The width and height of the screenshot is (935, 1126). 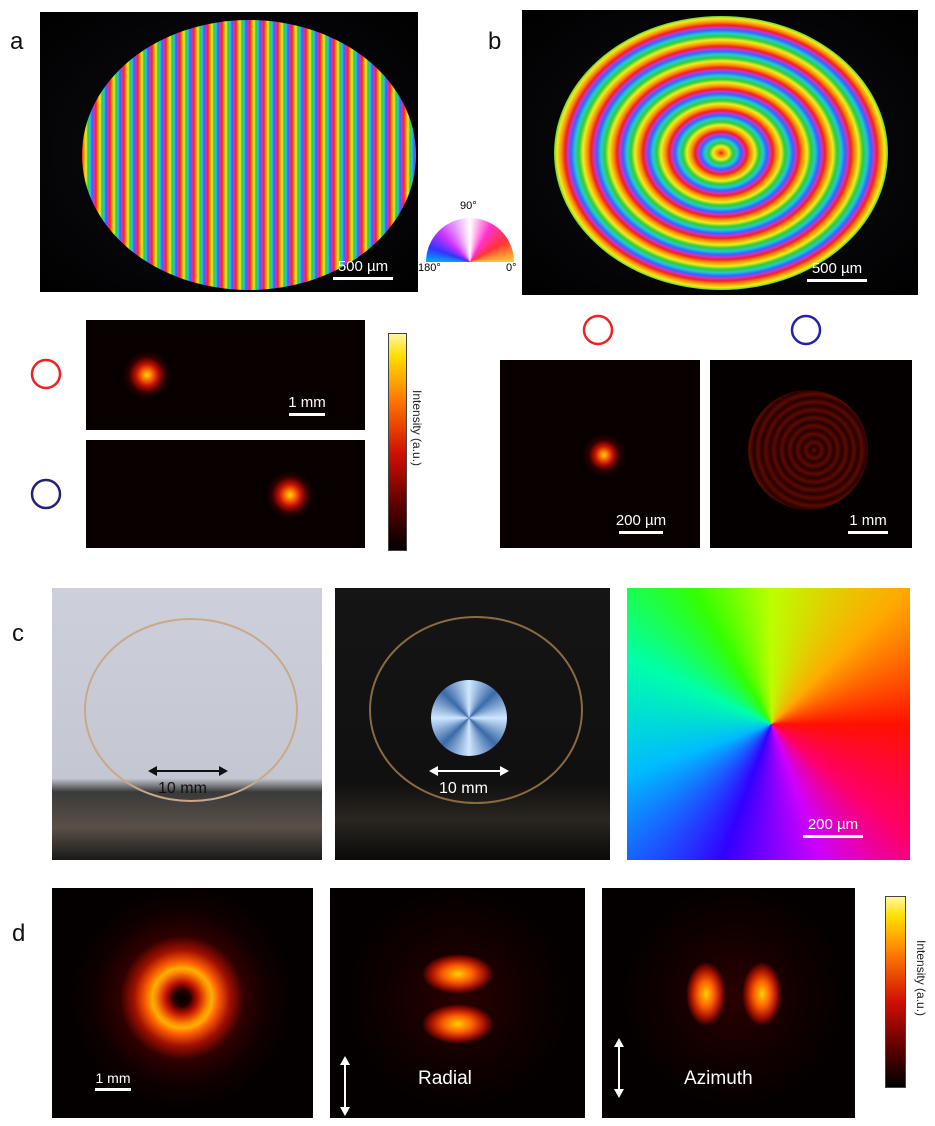 What do you see at coordinates (182, 1003) in the screenshot?
I see `donut-beam: 1 mm` at bounding box center [182, 1003].